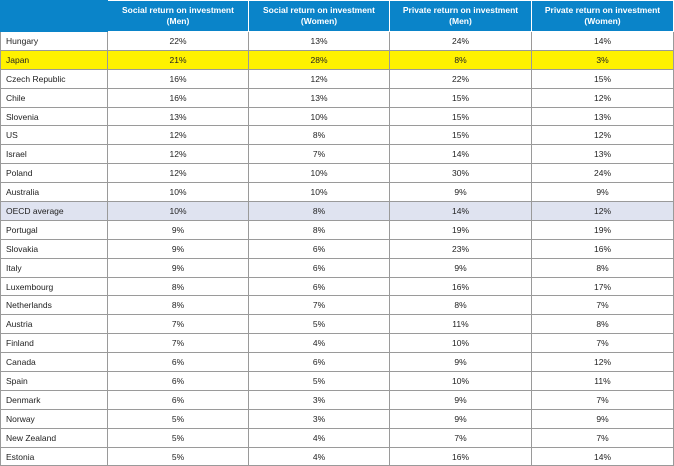 Image resolution: width=674 pixels, height=466 pixels. I want to click on private-women-cell: 13%, so click(602, 116).